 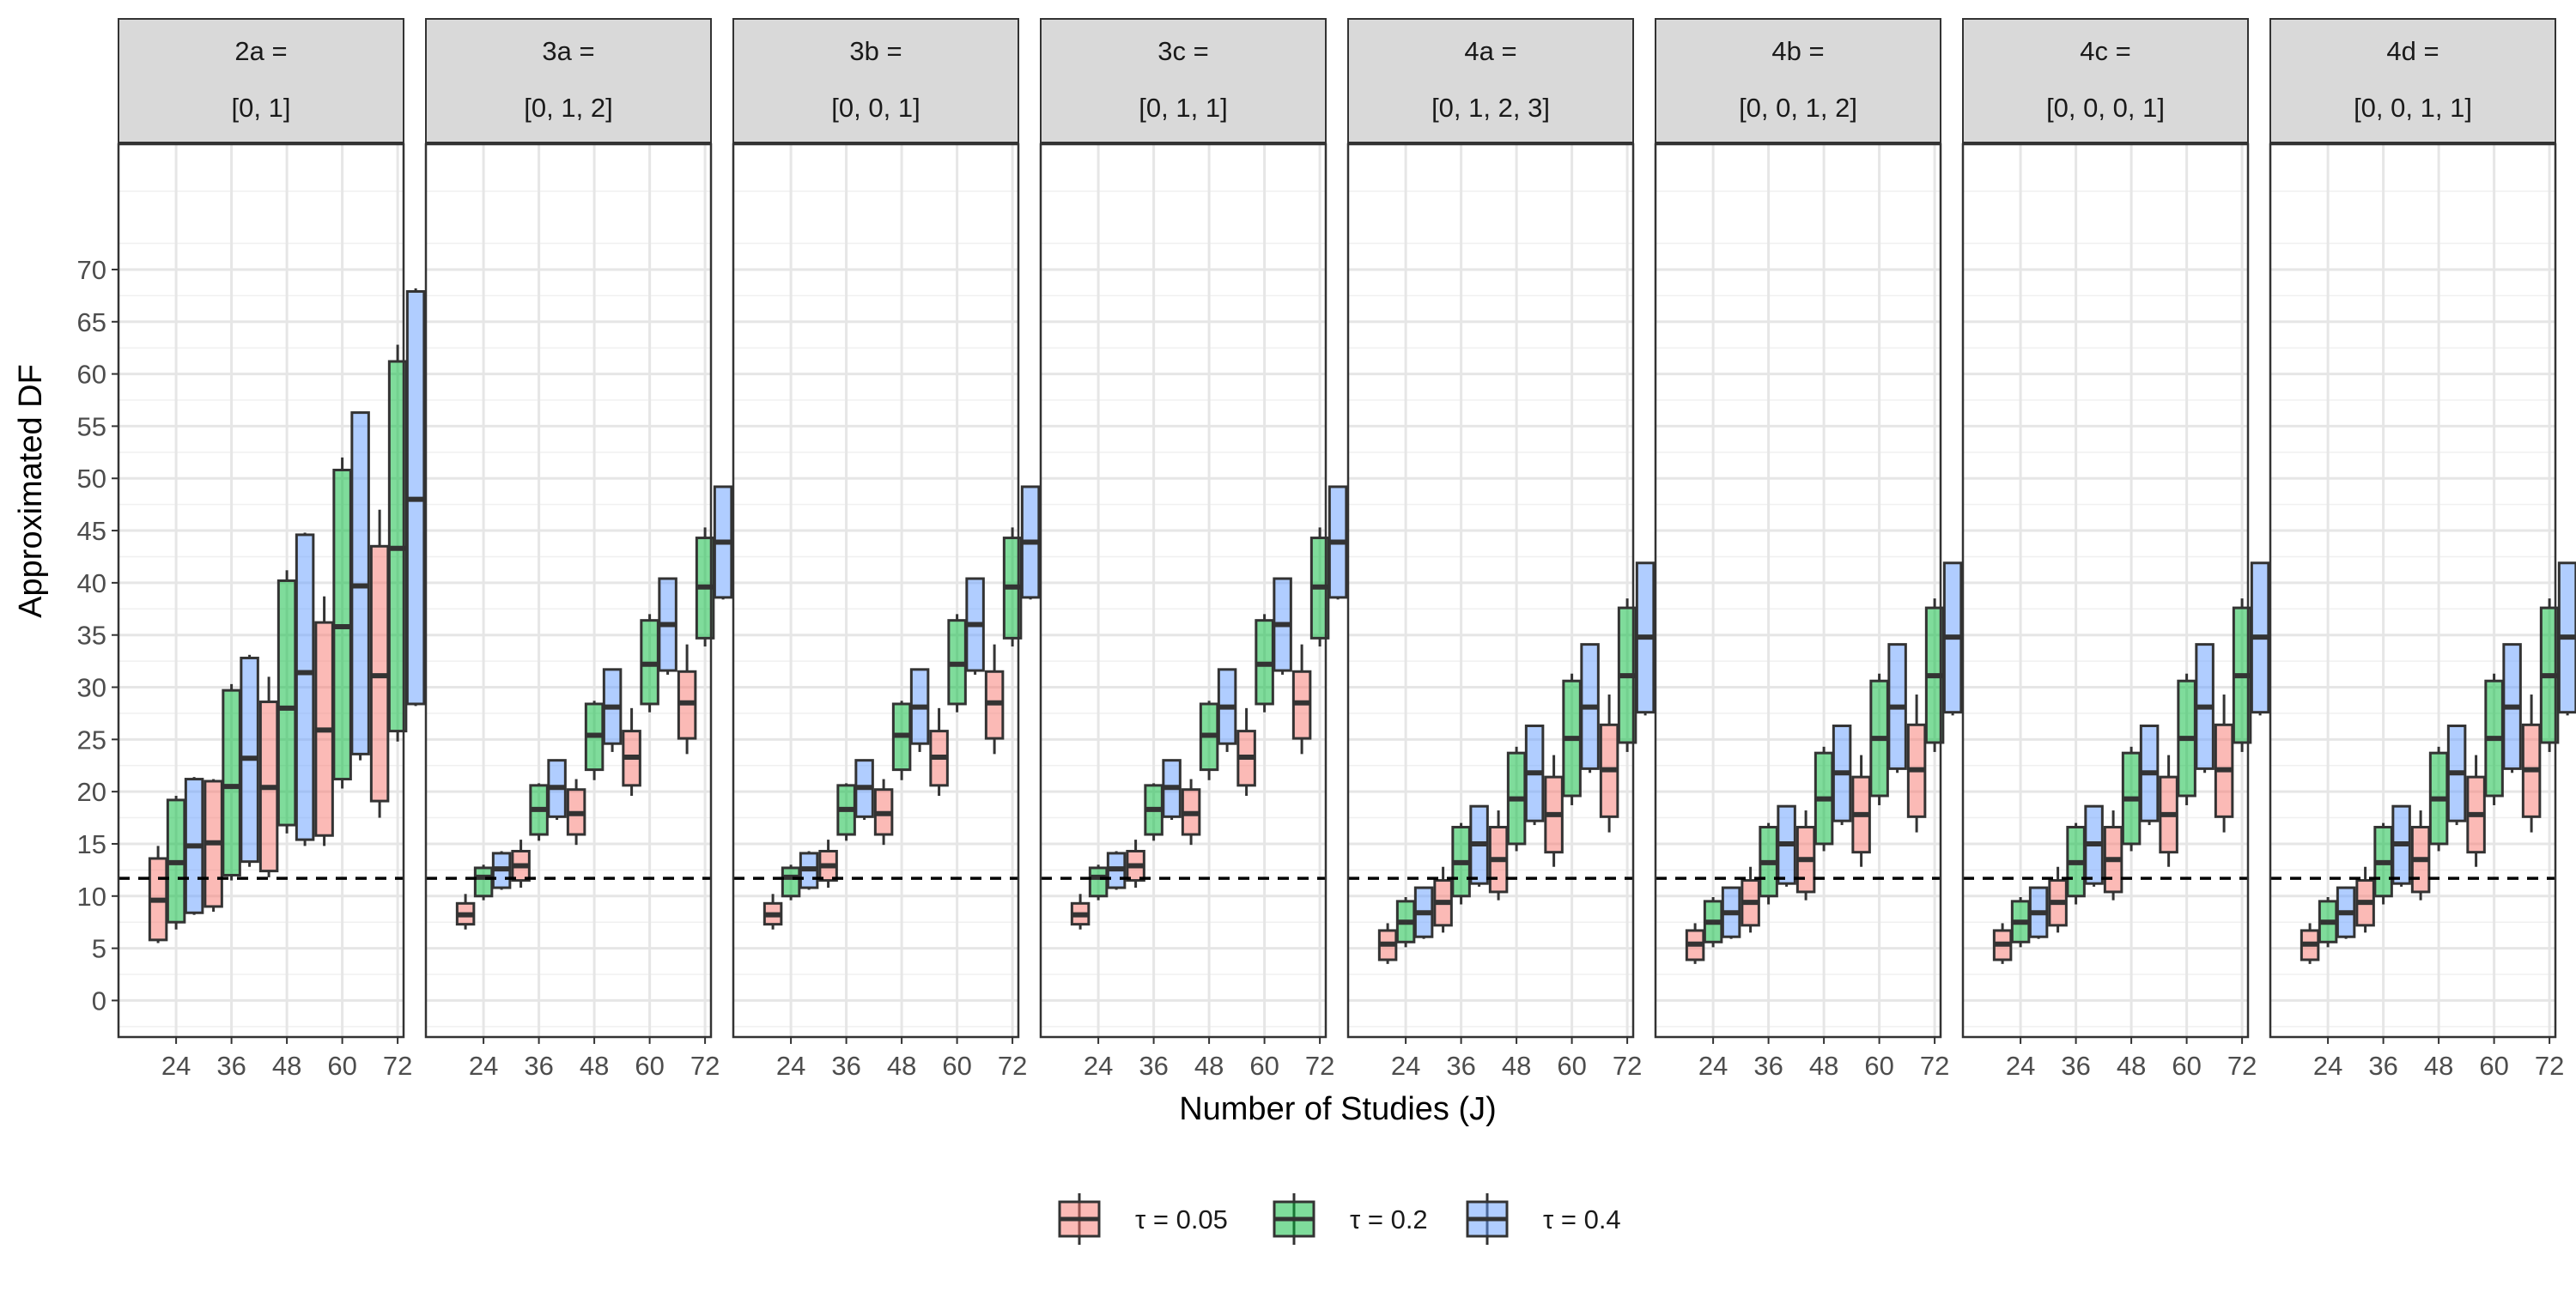 I want to click on legend: τ = 0.05 τ = 0.2 τ = 0.4, so click(x=1339, y=1219).